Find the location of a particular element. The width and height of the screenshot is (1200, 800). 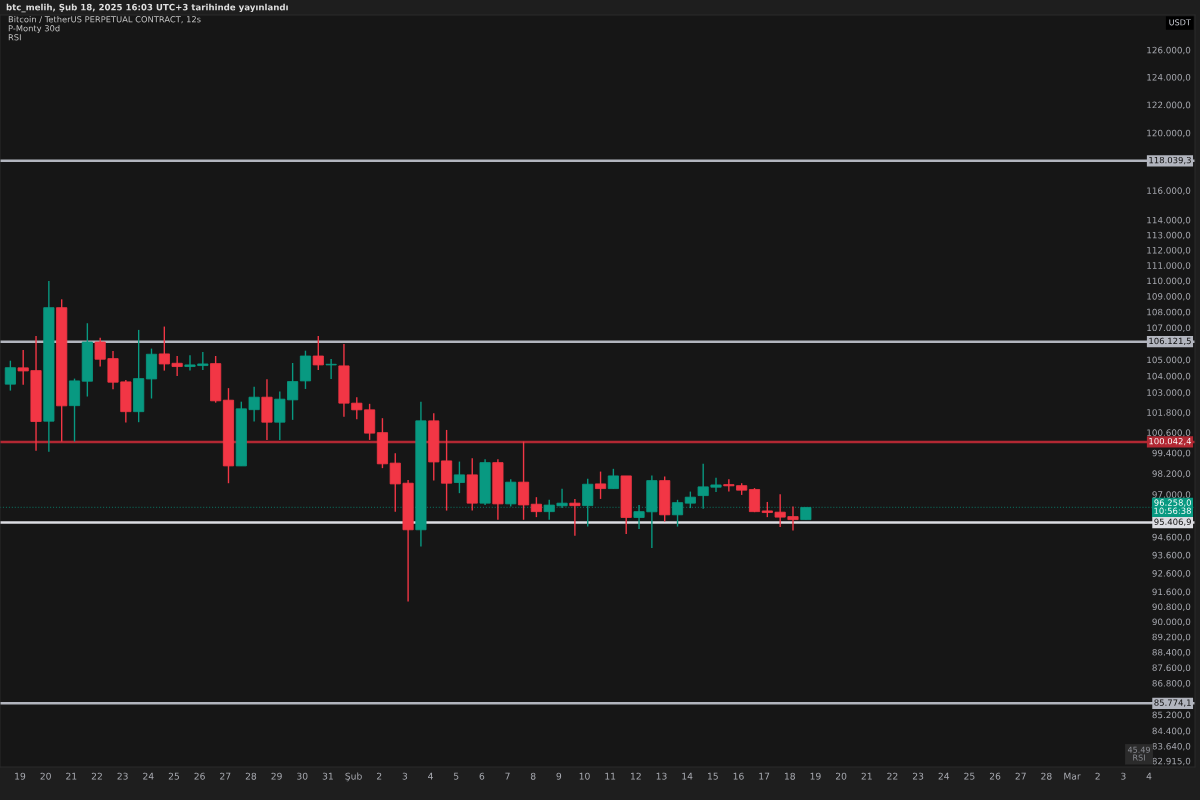

x-tick-label: 13 is located at coordinates (661, 776).